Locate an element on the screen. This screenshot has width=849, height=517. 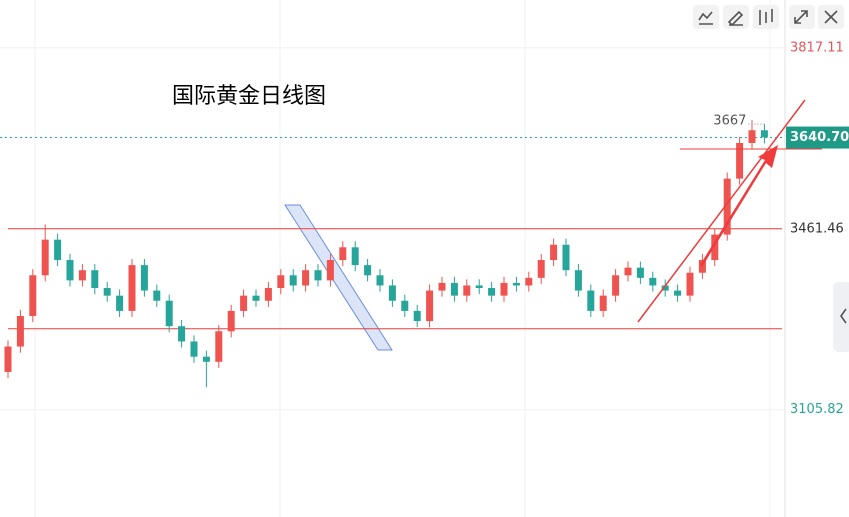
y-tick-label: 3461.46 is located at coordinates (817, 228).